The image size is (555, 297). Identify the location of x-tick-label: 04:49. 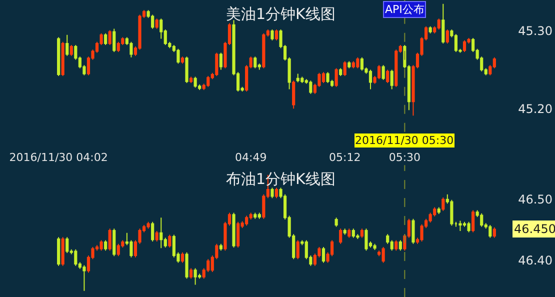
(251, 157).